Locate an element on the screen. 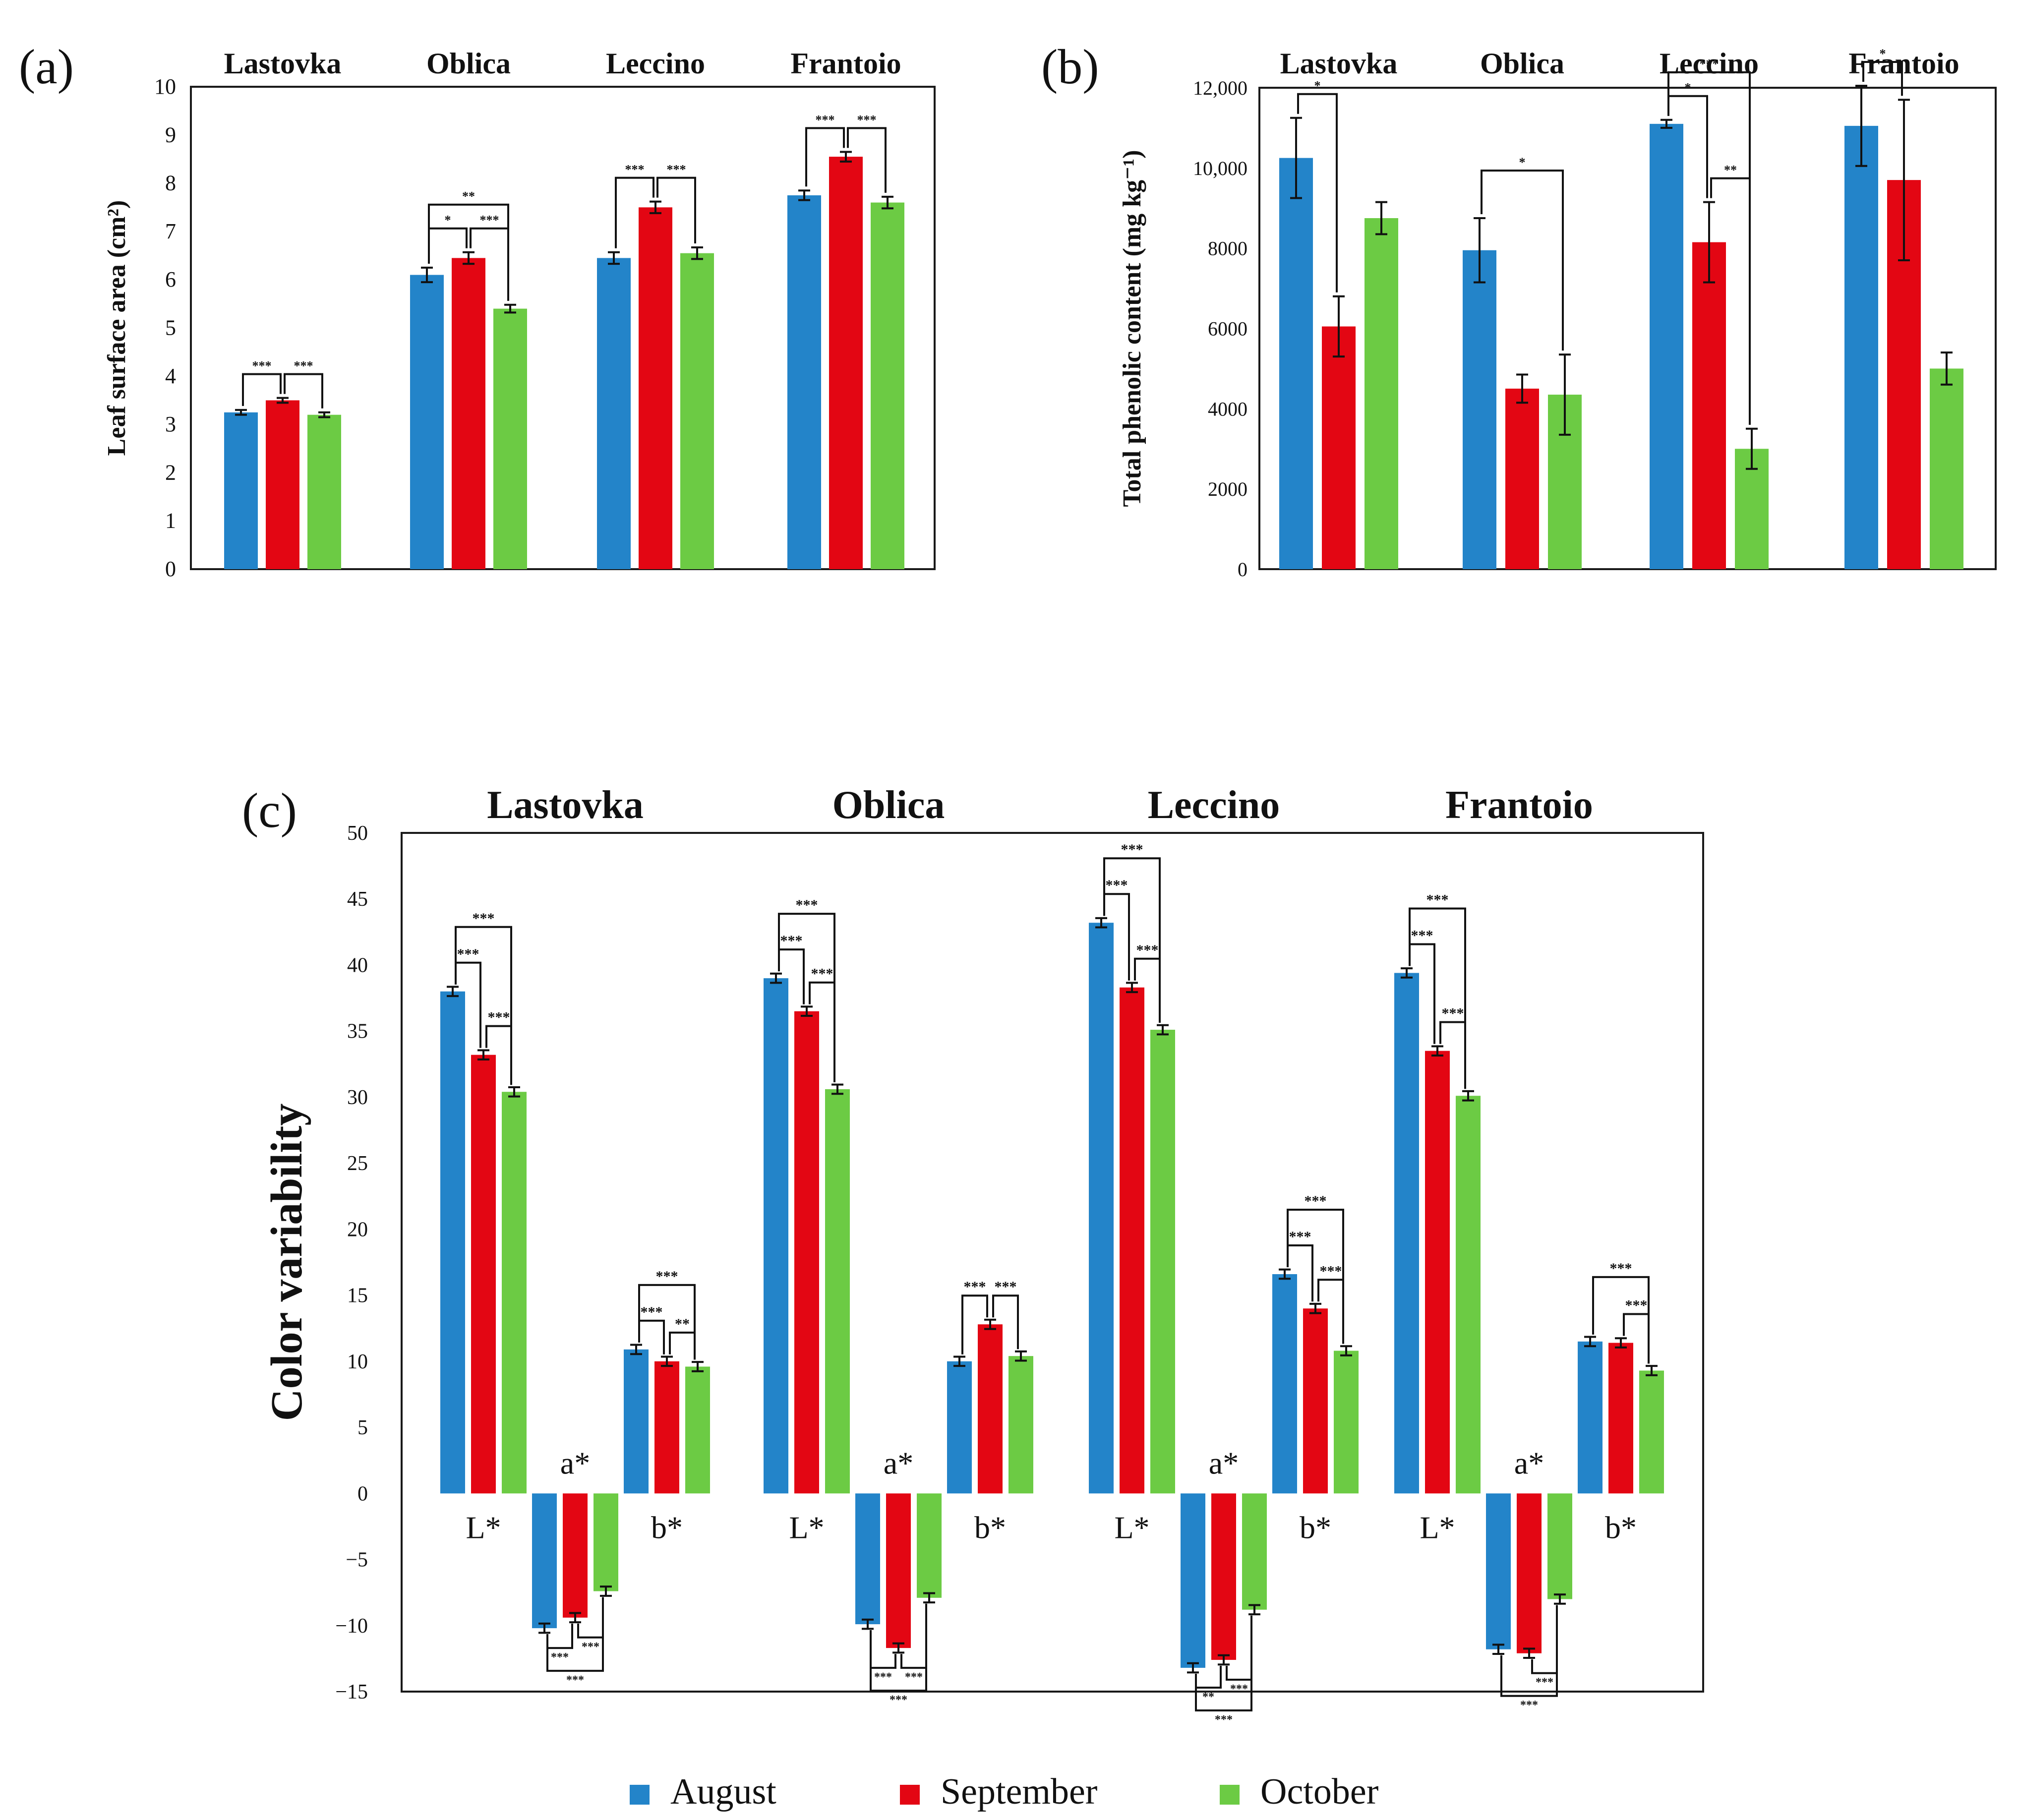 The width and height of the screenshot is (2018, 1820). y-axis-label: Leaf surface area (cm²) is located at coordinates (117, 328).